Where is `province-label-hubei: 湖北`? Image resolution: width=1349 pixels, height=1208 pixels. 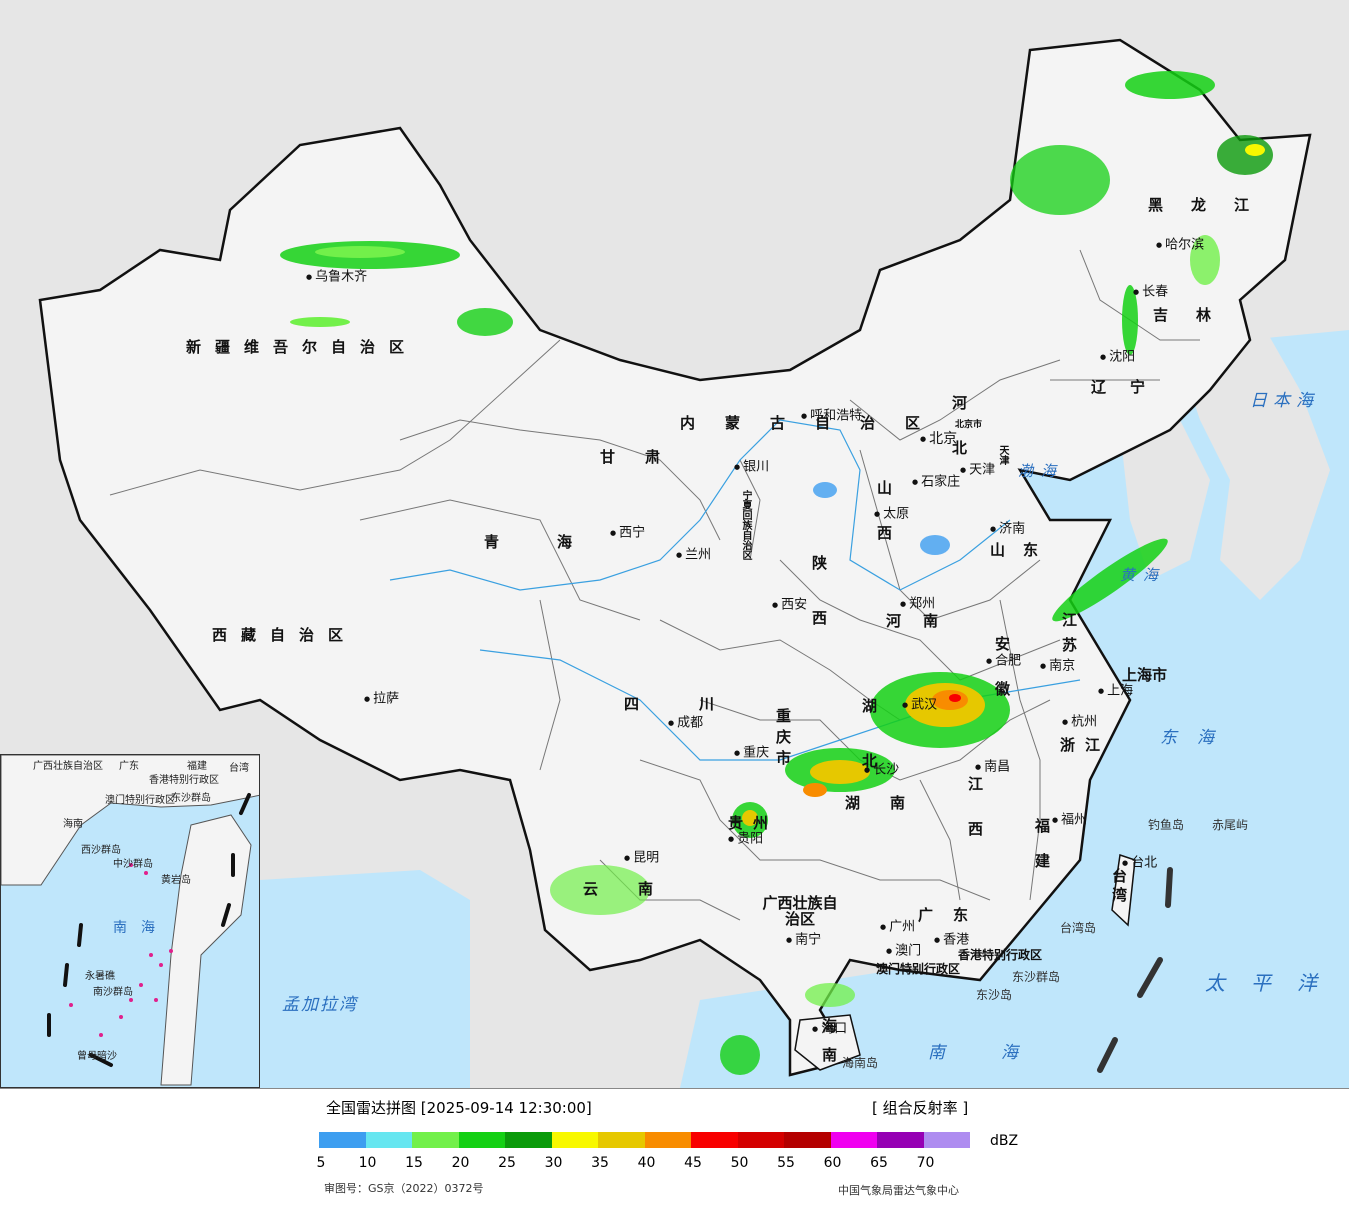 province-label-hubei: 湖北 is located at coordinates (869, 753).